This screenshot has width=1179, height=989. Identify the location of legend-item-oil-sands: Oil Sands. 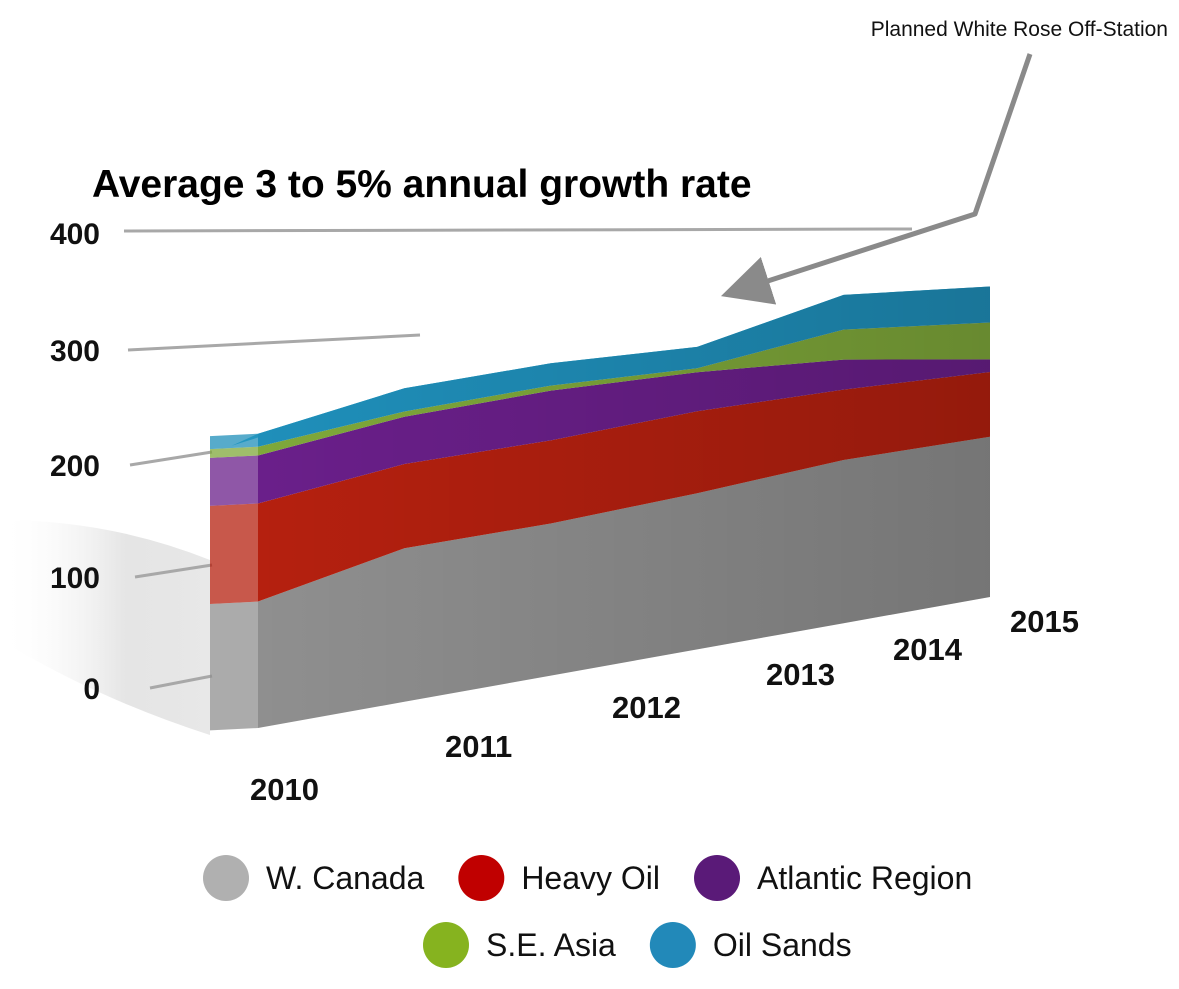
(750, 945).